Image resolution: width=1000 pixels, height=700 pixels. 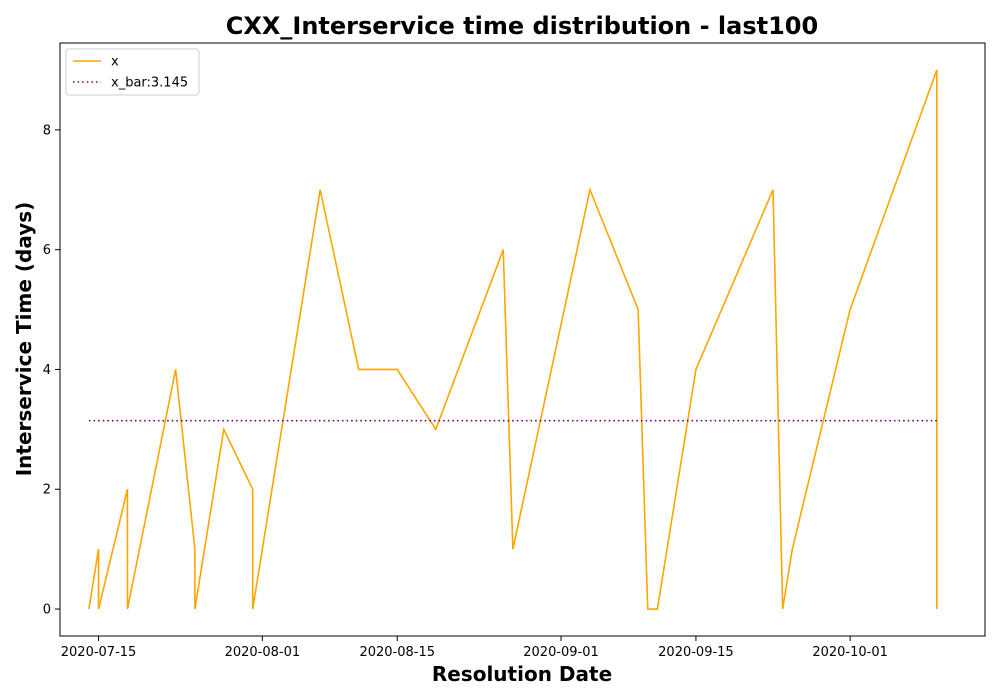 I want to click on x-axis-label: Resolution Date, so click(x=522, y=674).